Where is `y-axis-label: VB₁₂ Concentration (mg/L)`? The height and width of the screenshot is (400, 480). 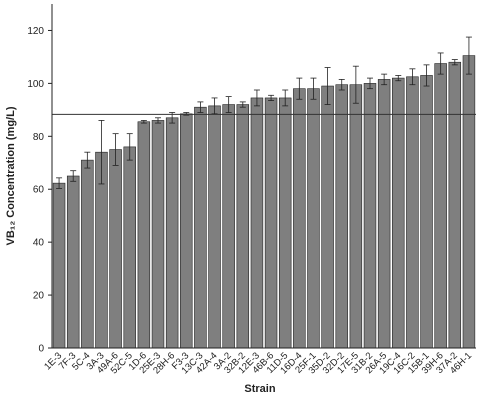
y-axis-label: VB₁₂ Concentration (mg/L) is located at coordinates (11, 175).